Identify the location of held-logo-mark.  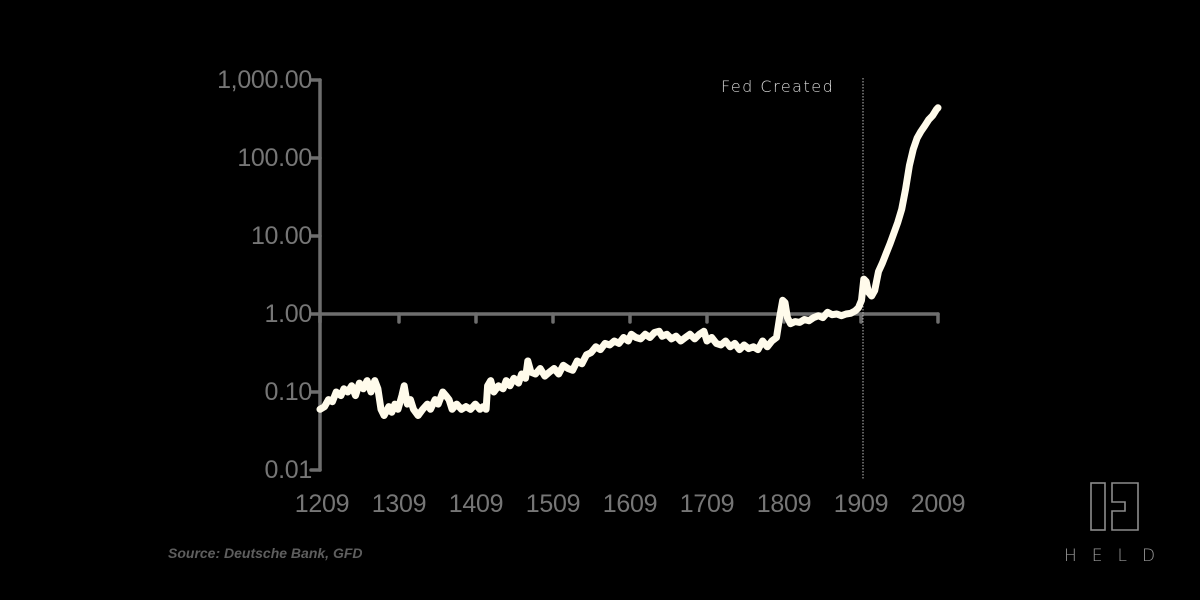
(1114, 506).